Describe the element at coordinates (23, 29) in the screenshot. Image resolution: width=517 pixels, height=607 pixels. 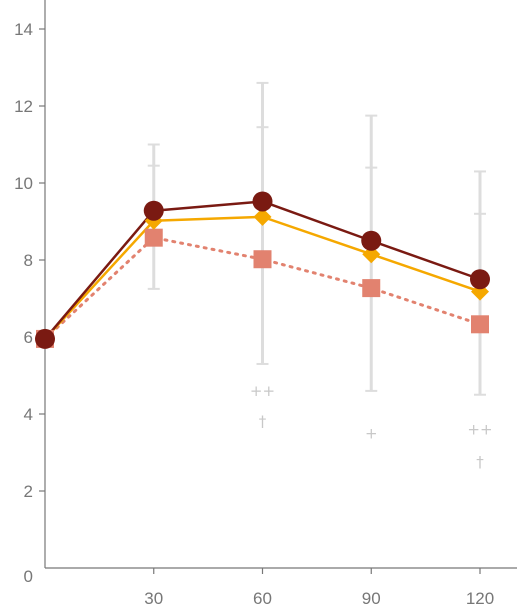
I see `y-tick-label-14: 14` at that location.